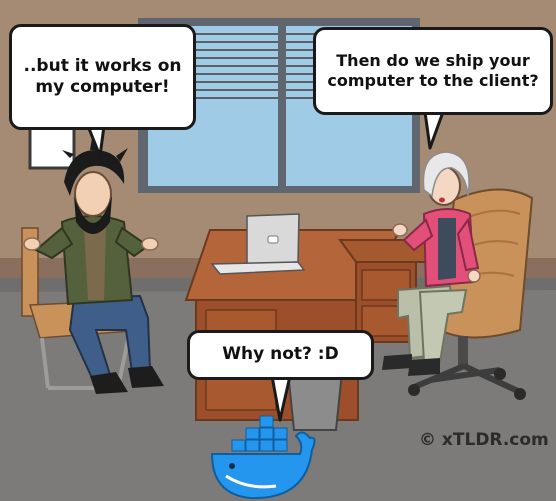  What do you see at coordinates (432, 81) in the screenshot?
I see `speech-line: computer to the client?` at bounding box center [432, 81].